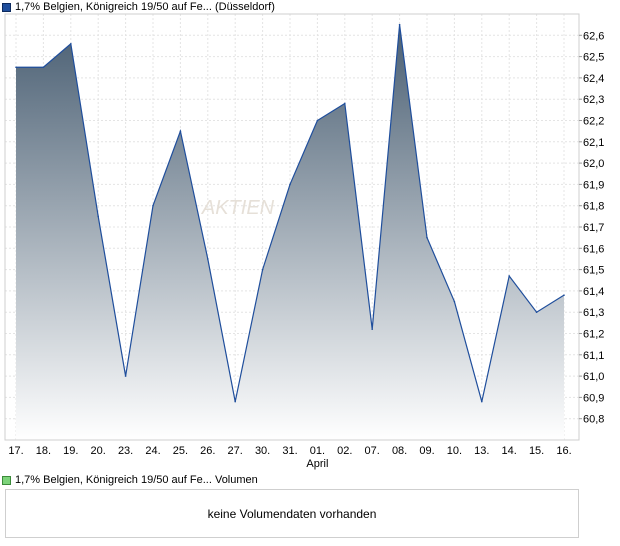 The image size is (620, 546). What do you see at coordinates (593, 377) in the screenshot?
I see `y-tick-label: 61,0` at bounding box center [593, 377].